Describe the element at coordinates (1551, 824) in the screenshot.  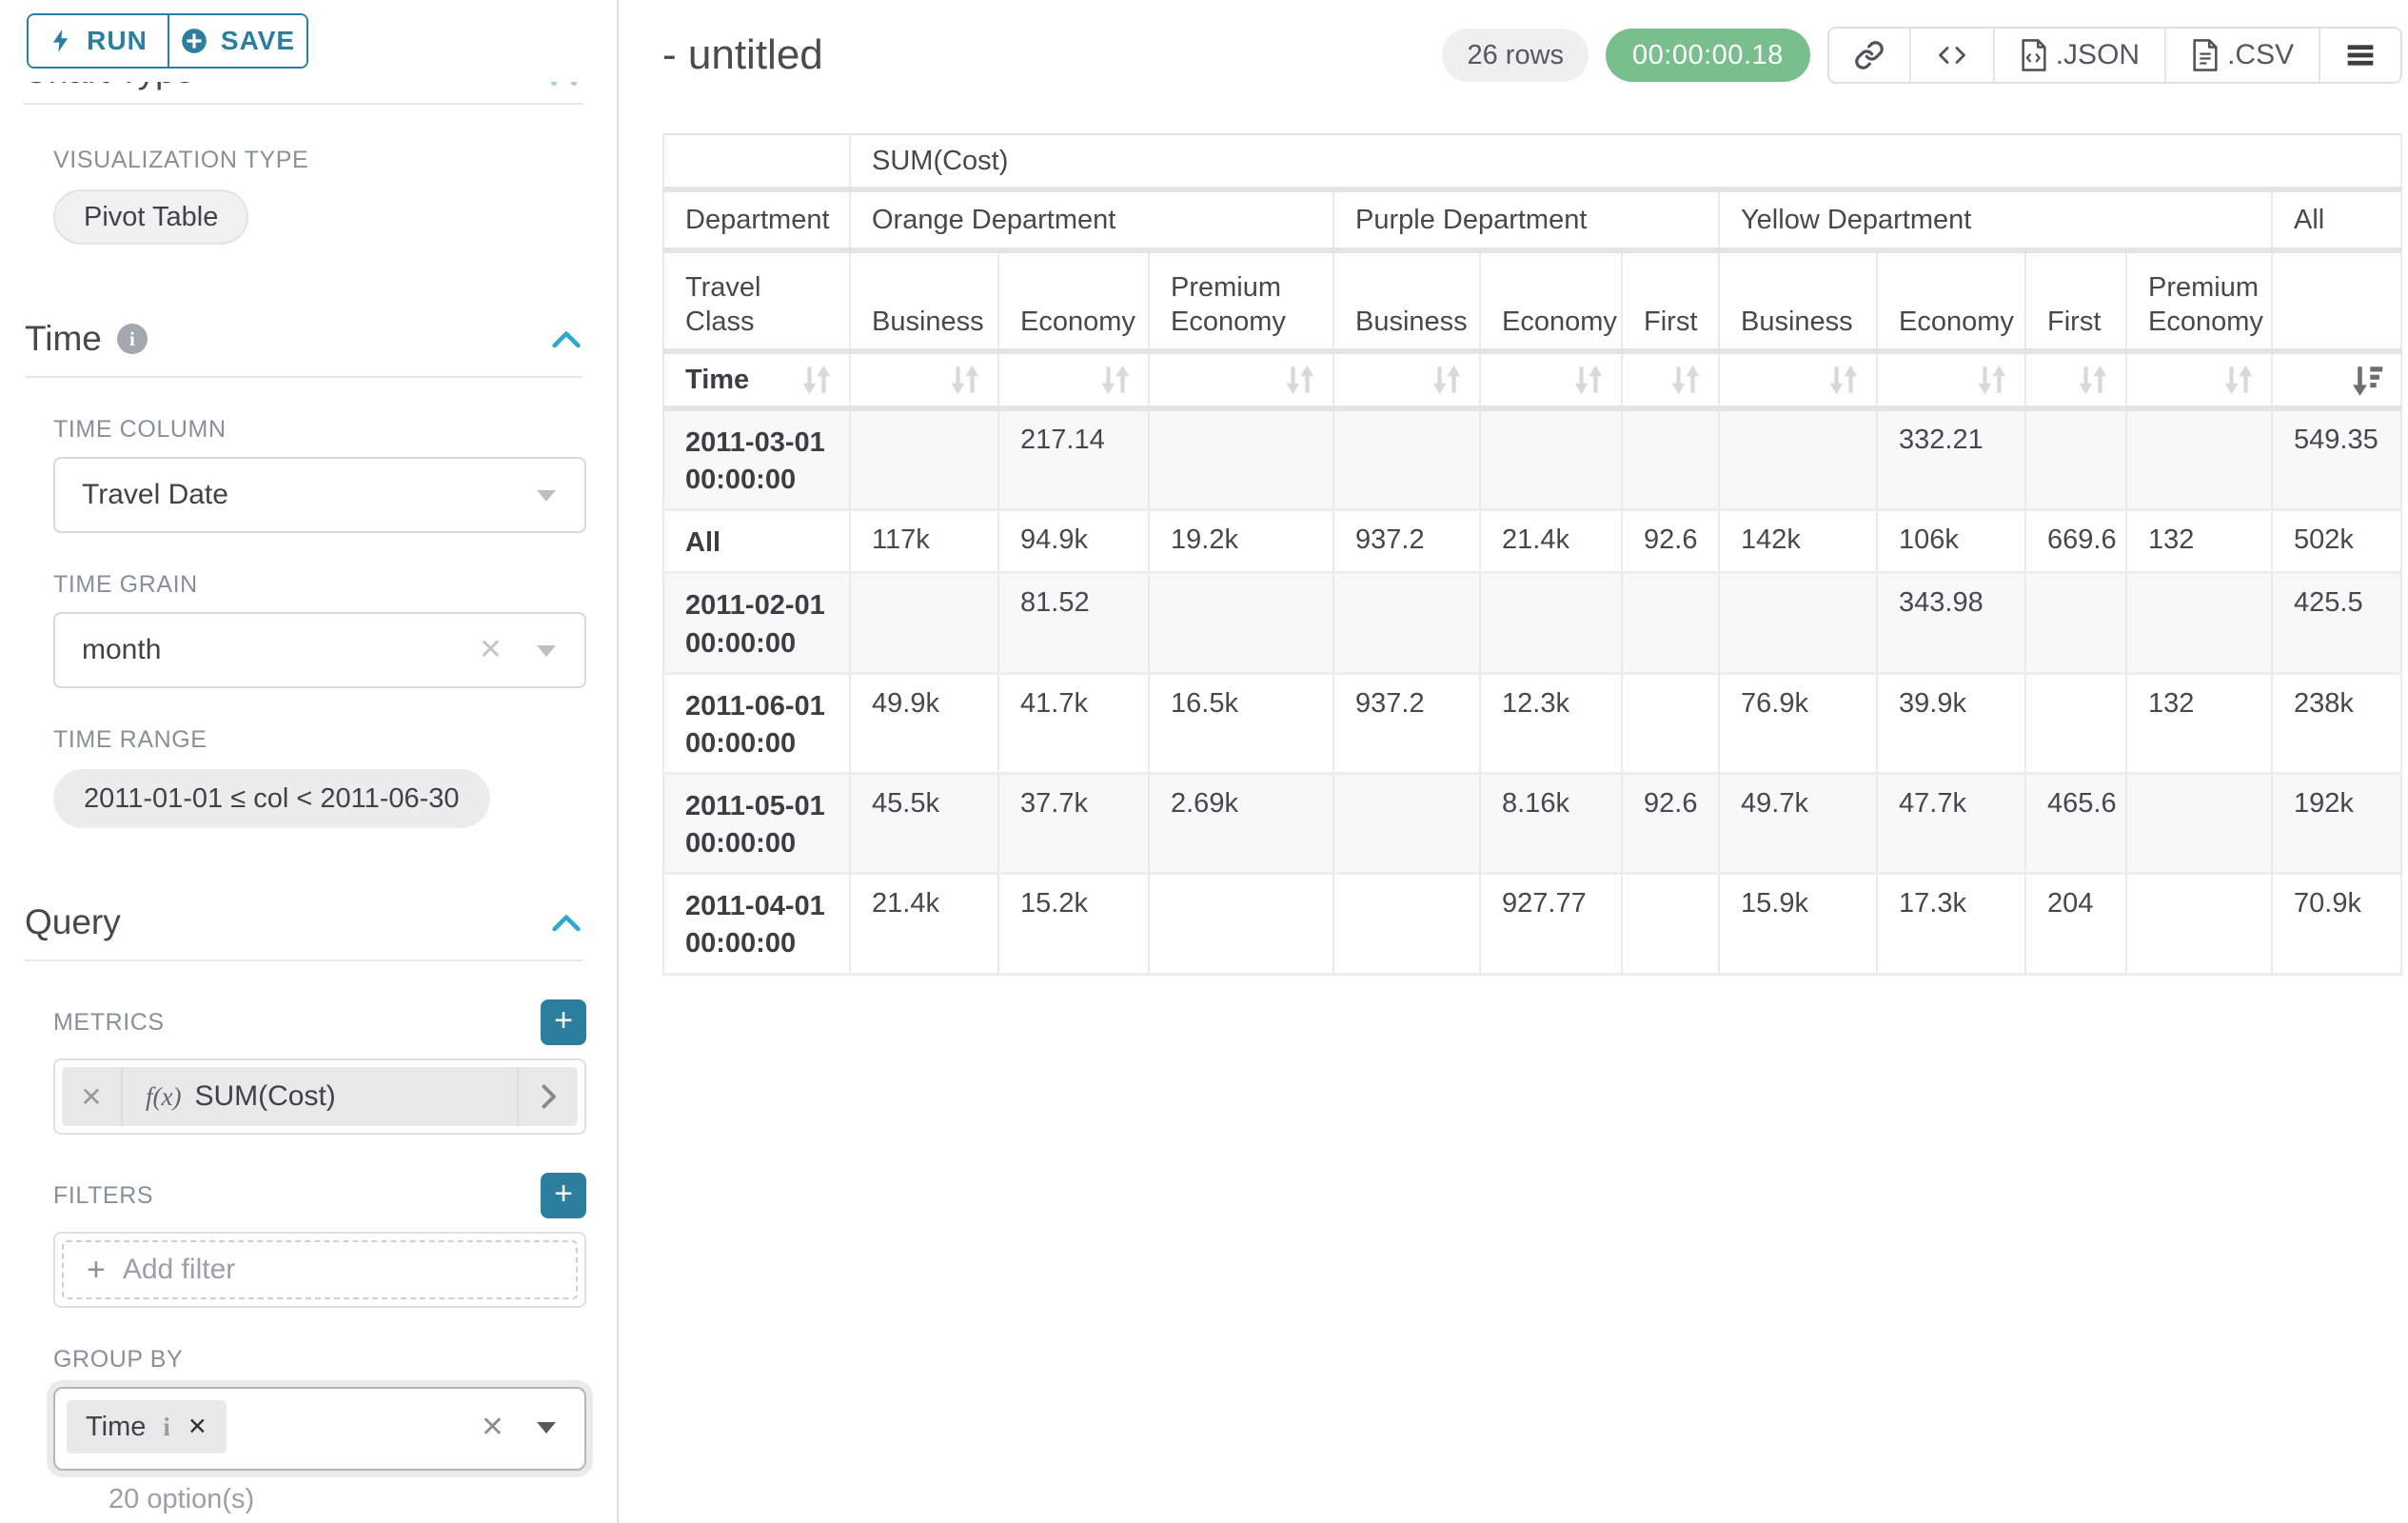
I see `data-cell: 8.16k` at that location.